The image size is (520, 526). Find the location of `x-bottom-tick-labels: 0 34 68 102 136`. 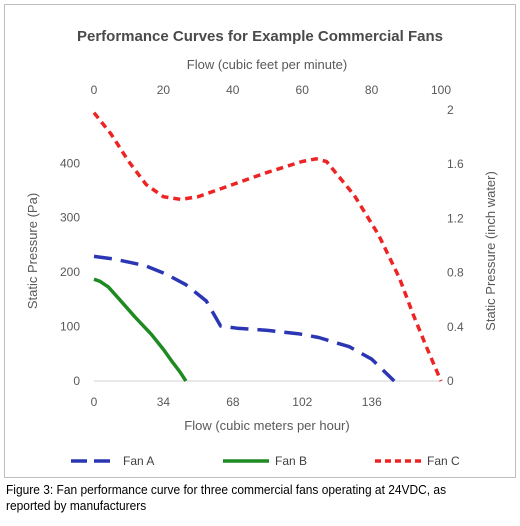

x-bottom-tick-labels: 0 34 68 102 136 is located at coordinates (236, 402).